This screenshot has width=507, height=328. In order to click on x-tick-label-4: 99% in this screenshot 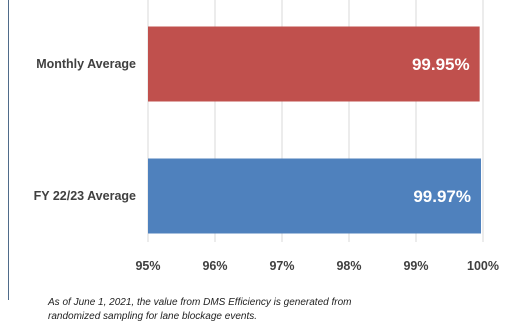, I will do `click(415, 266)`.